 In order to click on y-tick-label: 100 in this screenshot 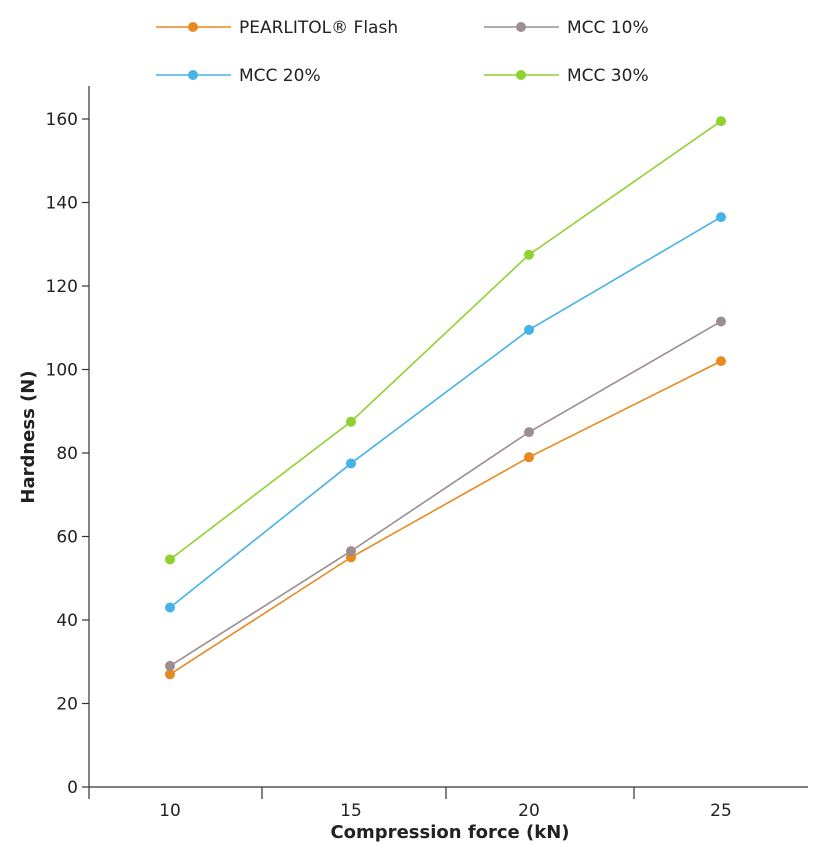, I will do `click(62, 371)`.